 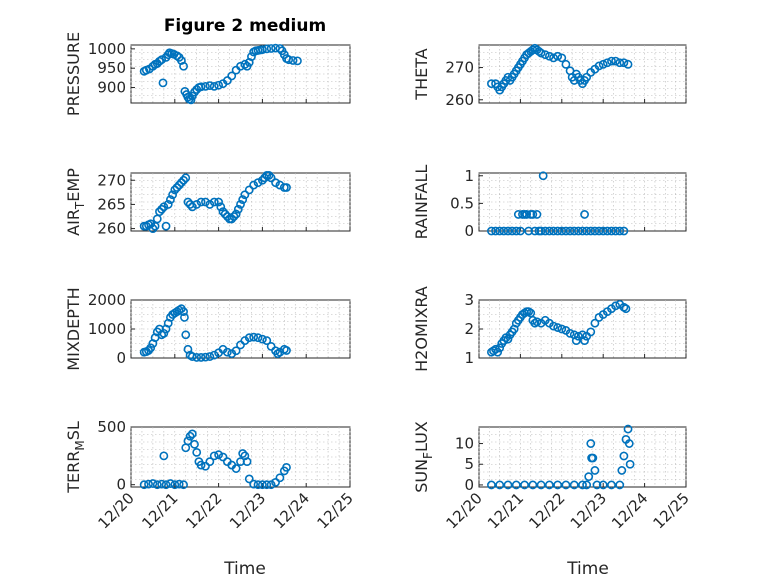 What do you see at coordinates (469, 358) in the screenshot?
I see `y-tick-label: 1` at bounding box center [469, 358].